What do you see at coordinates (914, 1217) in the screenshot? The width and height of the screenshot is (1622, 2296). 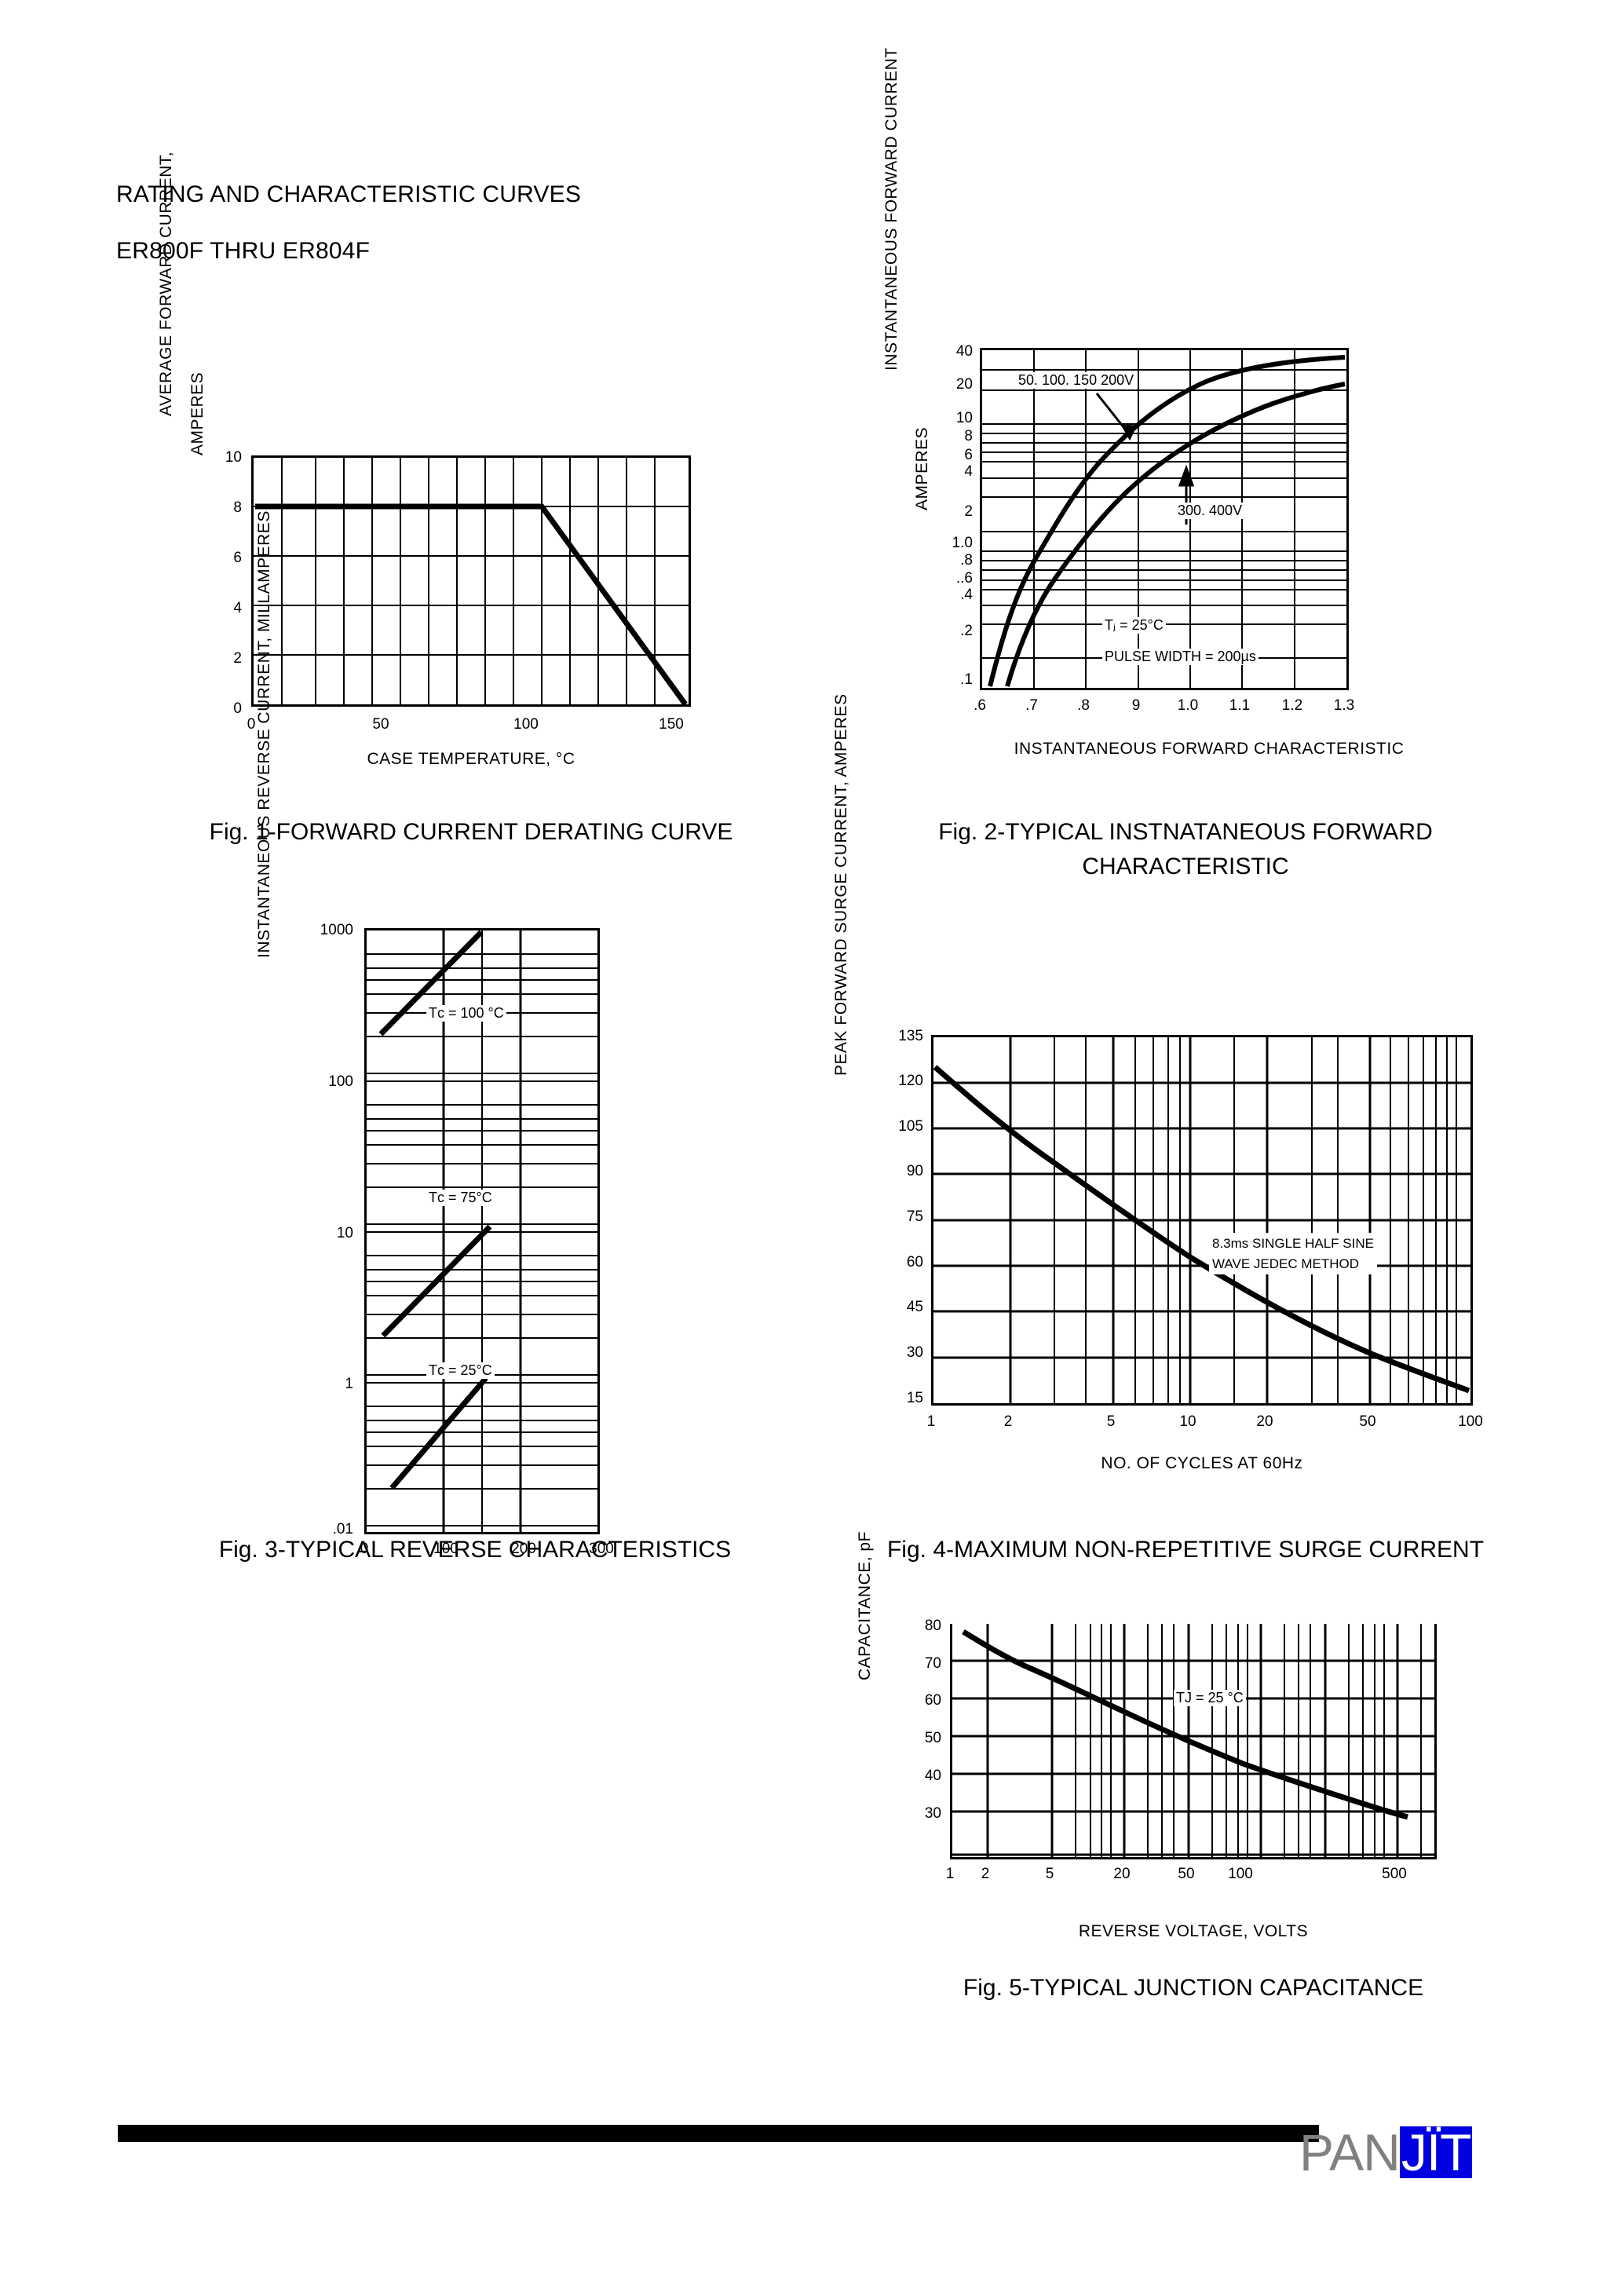 I see `fig4-ytick-75: 75` at bounding box center [914, 1217].